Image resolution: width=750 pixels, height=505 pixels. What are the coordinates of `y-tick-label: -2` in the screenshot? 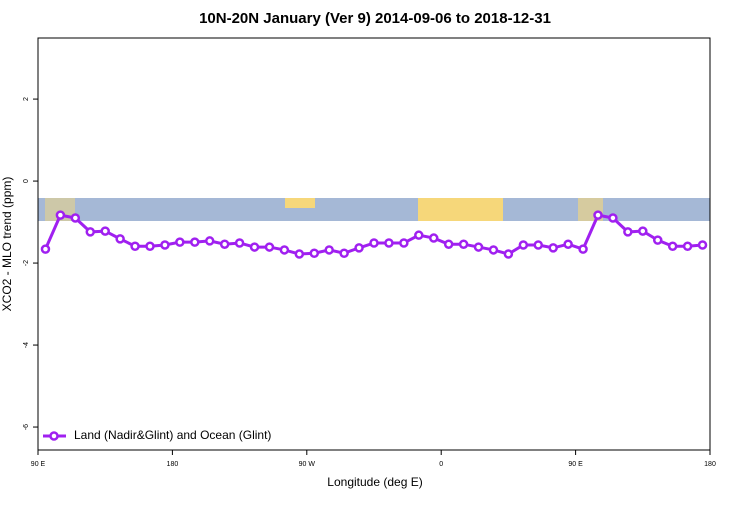 It's located at (26, 263).